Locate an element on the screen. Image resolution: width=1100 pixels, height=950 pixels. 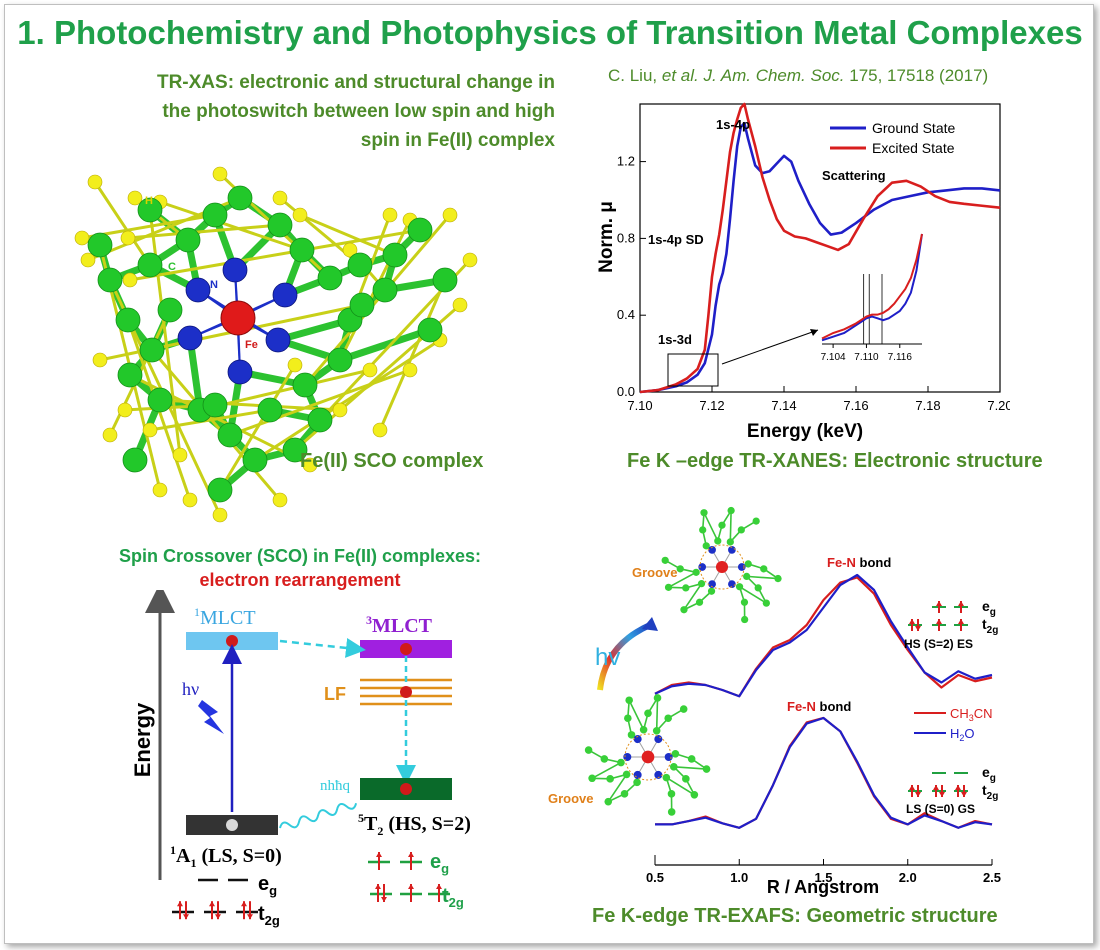
small-groove-circle is located at coordinates (648, 757).